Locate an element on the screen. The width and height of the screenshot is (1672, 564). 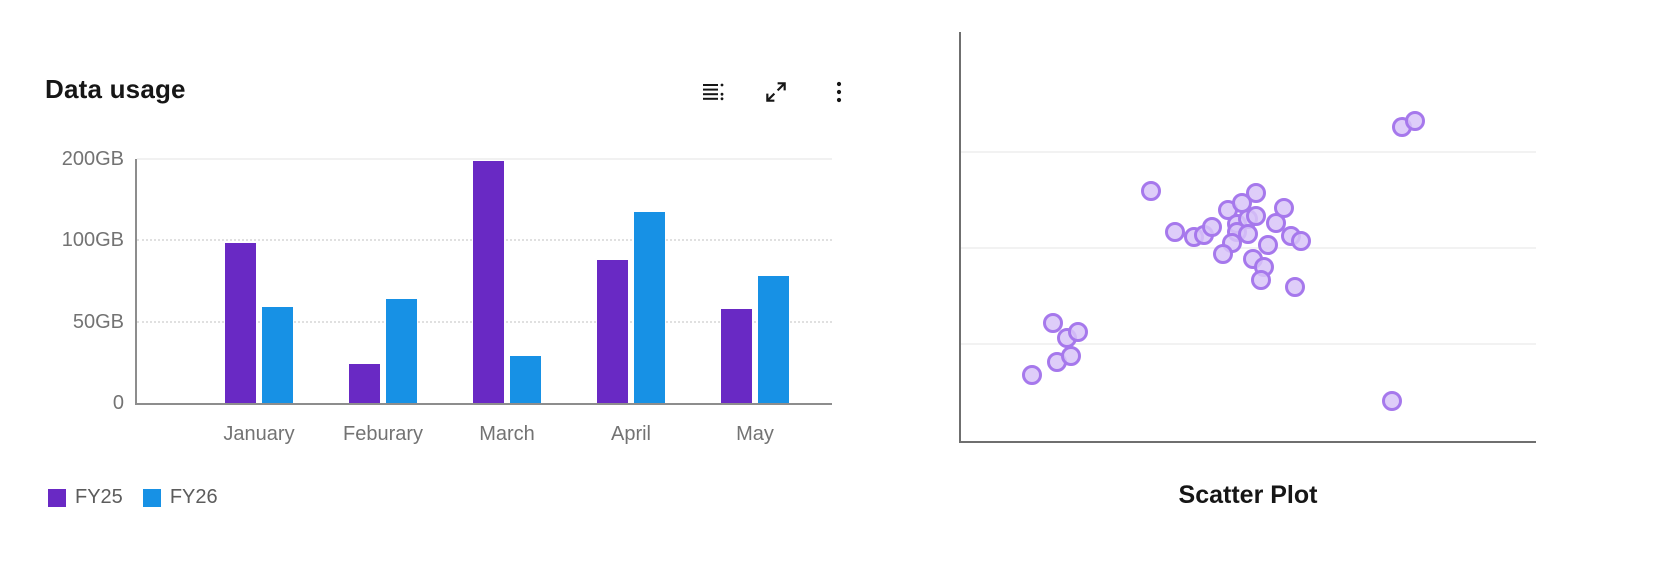
bar-x-tick-label: January is located at coordinates (259, 434).